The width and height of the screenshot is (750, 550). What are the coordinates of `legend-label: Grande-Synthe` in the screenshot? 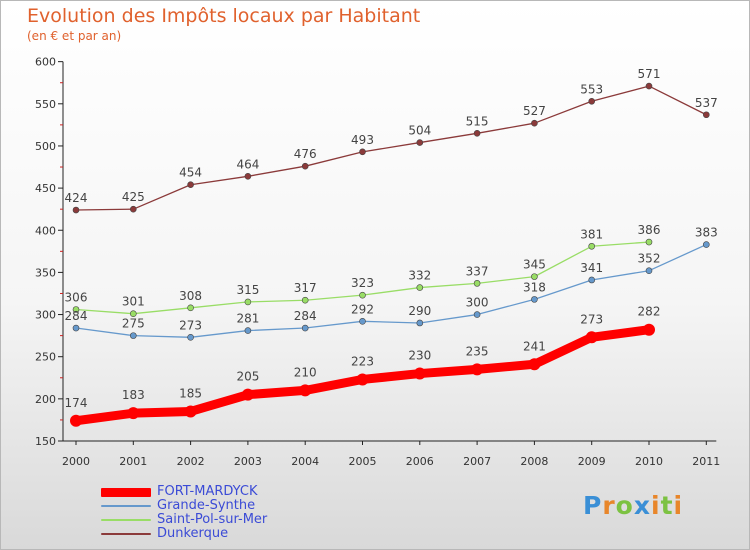 It's located at (206, 505).